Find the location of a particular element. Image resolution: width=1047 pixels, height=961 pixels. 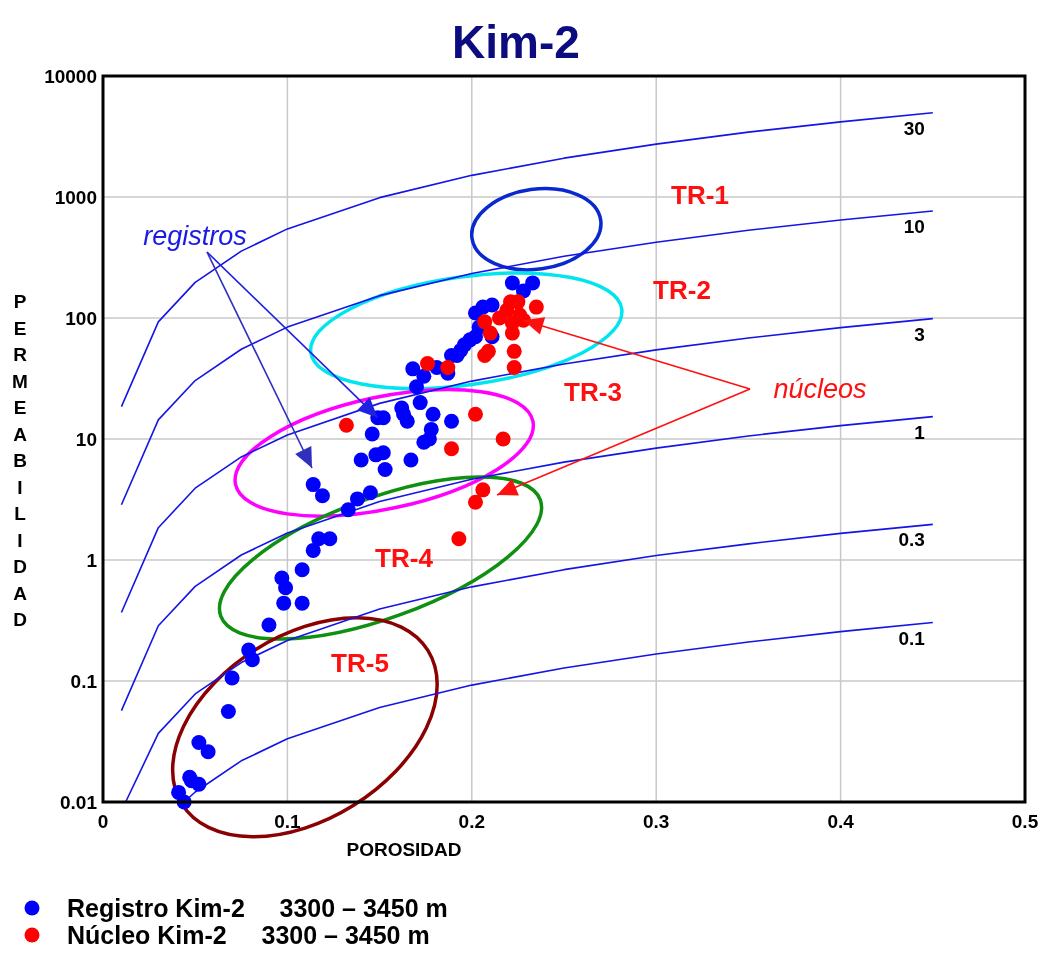

y-tick-label: 1 is located at coordinates (92, 560).